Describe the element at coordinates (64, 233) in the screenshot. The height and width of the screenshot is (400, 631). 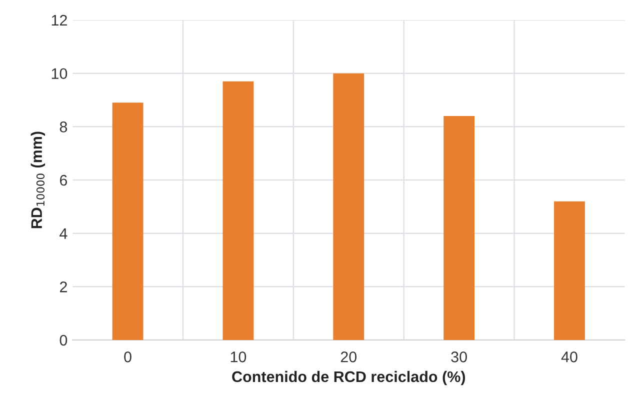
I see `y-tick-label: 4` at that location.